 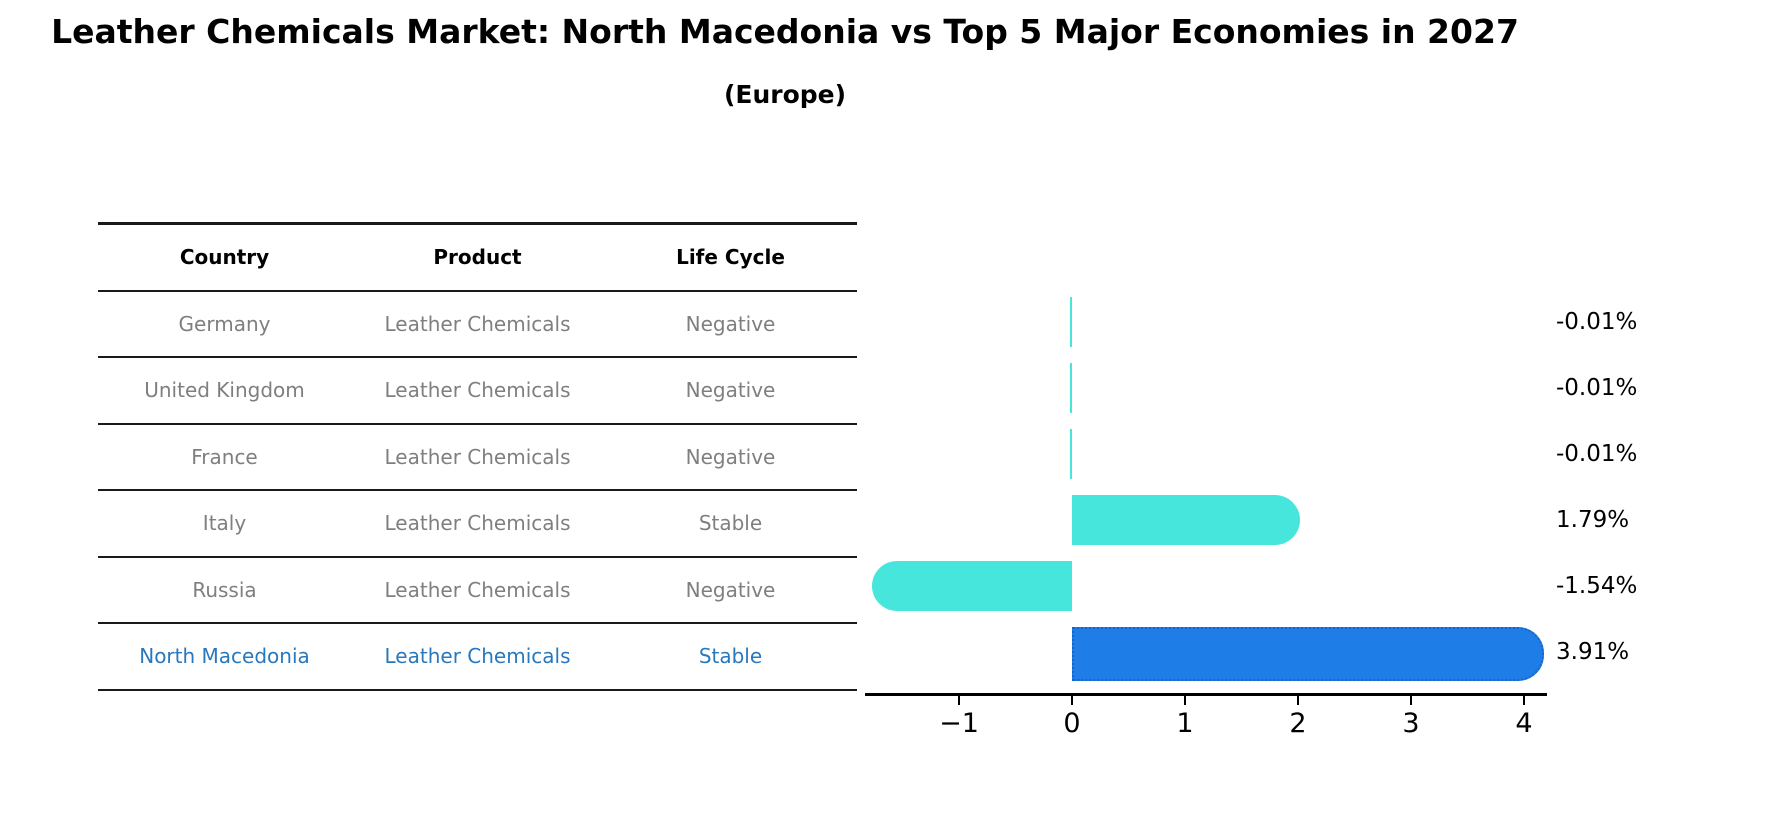 I want to click on table-header-row: Country Product Life Cycle, so click(x=477, y=258).